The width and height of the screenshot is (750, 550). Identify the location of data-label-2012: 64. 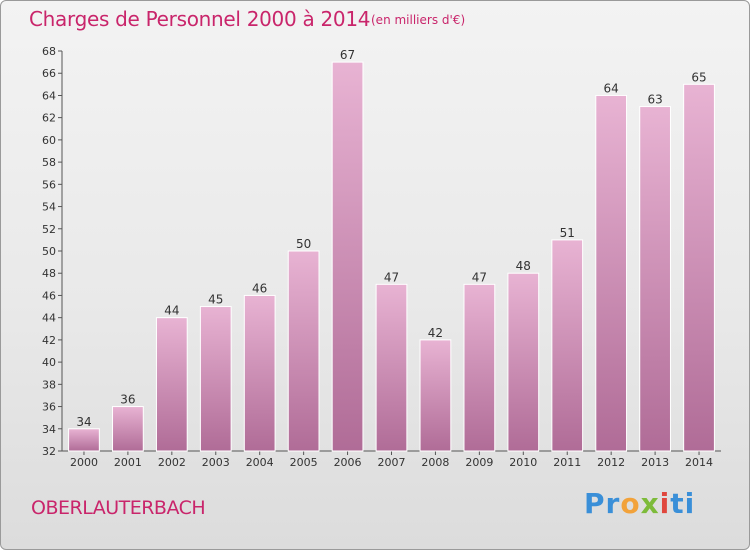
(611, 88).